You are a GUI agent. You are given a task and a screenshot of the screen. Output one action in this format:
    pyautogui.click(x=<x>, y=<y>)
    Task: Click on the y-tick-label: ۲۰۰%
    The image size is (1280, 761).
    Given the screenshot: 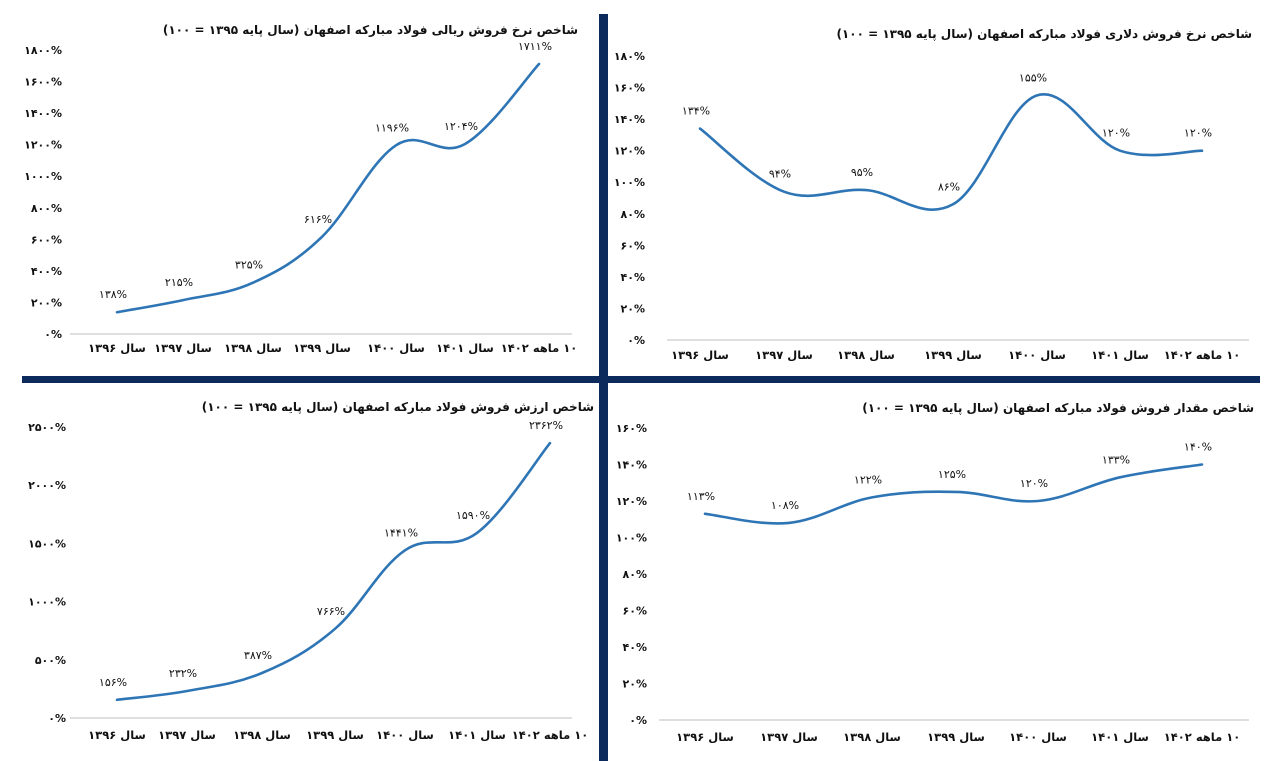 What is the action you would take?
    pyautogui.click(x=46, y=302)
    